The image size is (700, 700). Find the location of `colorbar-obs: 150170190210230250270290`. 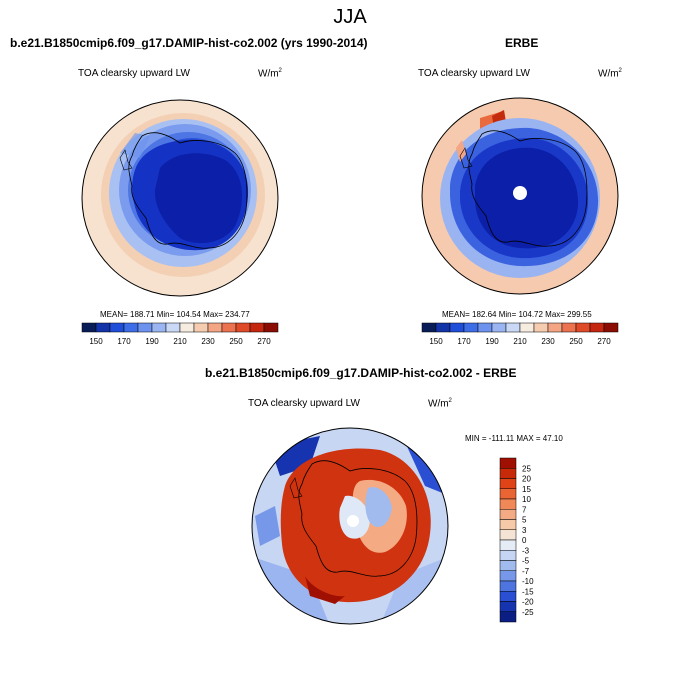

colorbar-obs: 150170190210230250270290 is located at coordinates (520, 334).